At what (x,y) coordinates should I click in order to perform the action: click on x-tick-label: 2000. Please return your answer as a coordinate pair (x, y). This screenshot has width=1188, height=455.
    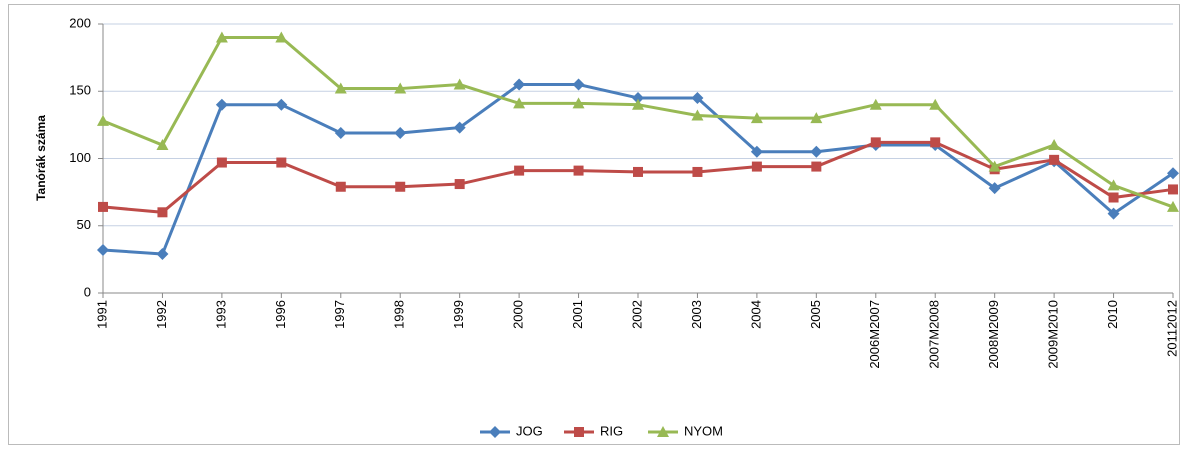
    Looking at the image, I should click on (518, 314).